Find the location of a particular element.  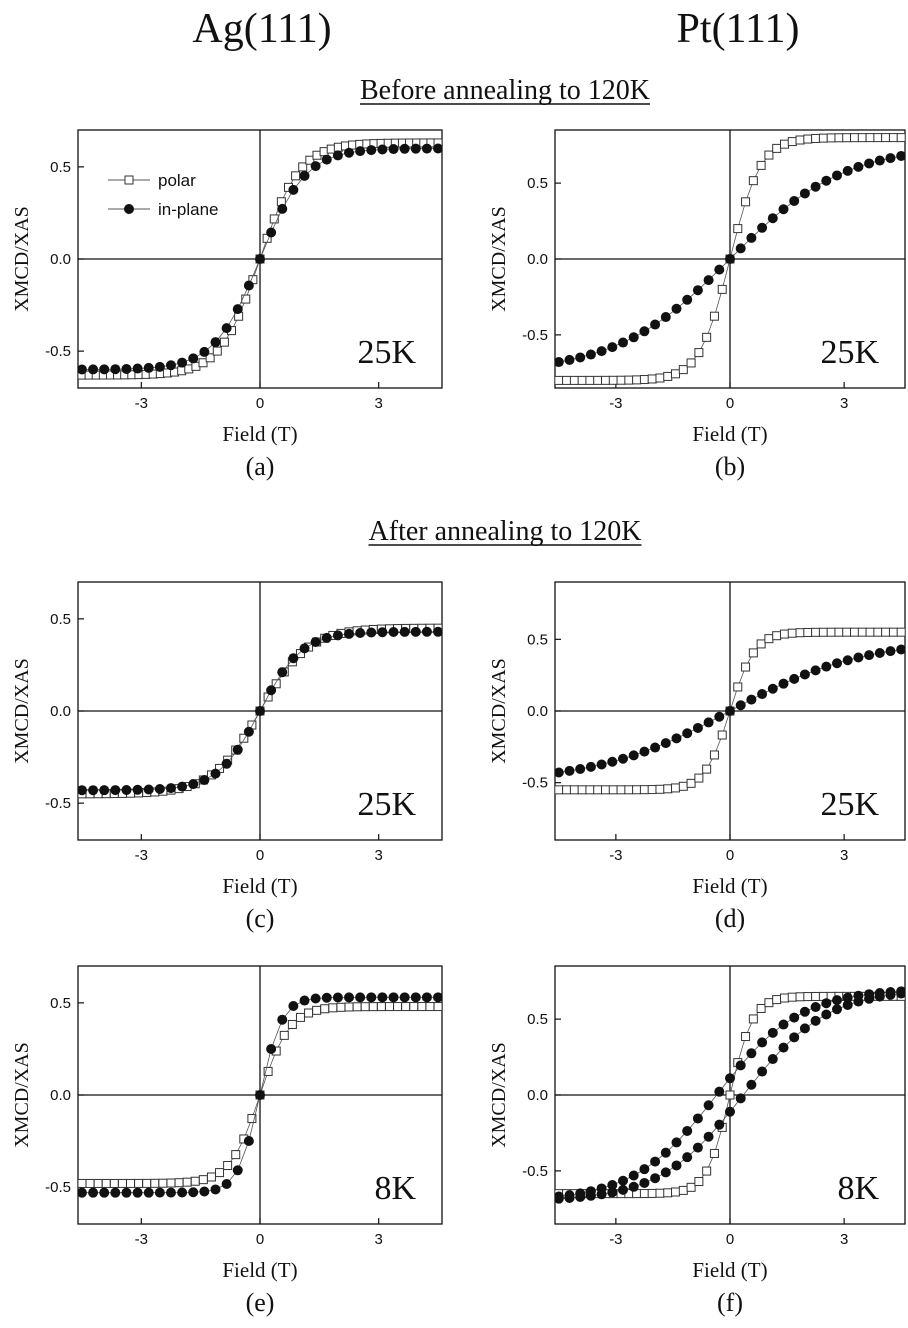

panel-label: (f) is located at coordinates (730, 1302).